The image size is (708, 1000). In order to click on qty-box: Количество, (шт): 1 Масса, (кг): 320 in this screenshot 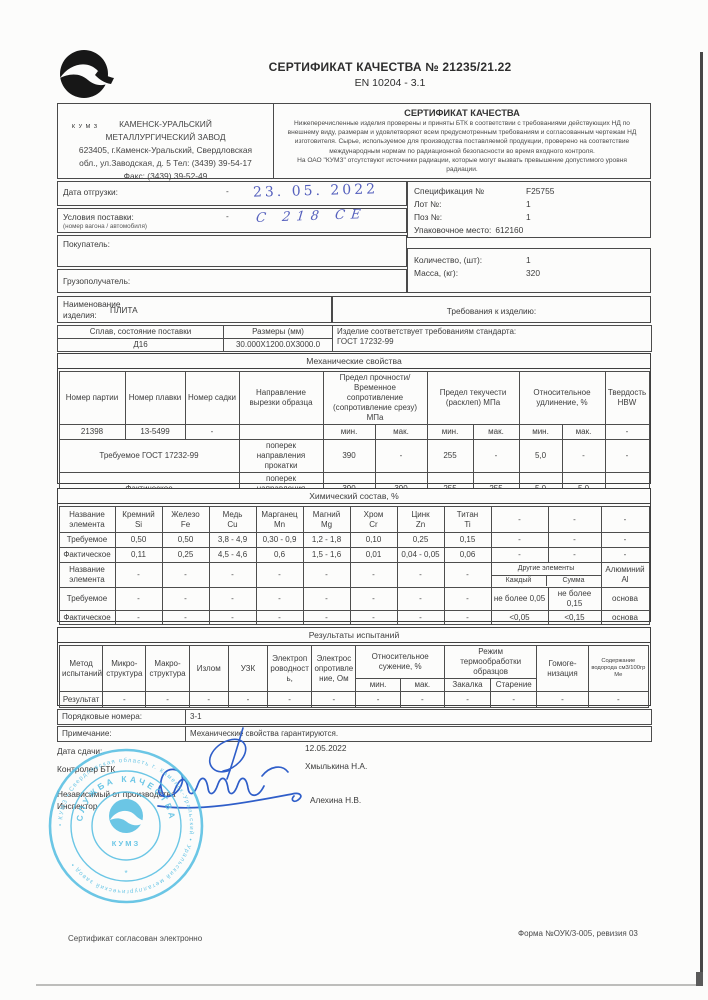, I will do `click(529, 270)`.